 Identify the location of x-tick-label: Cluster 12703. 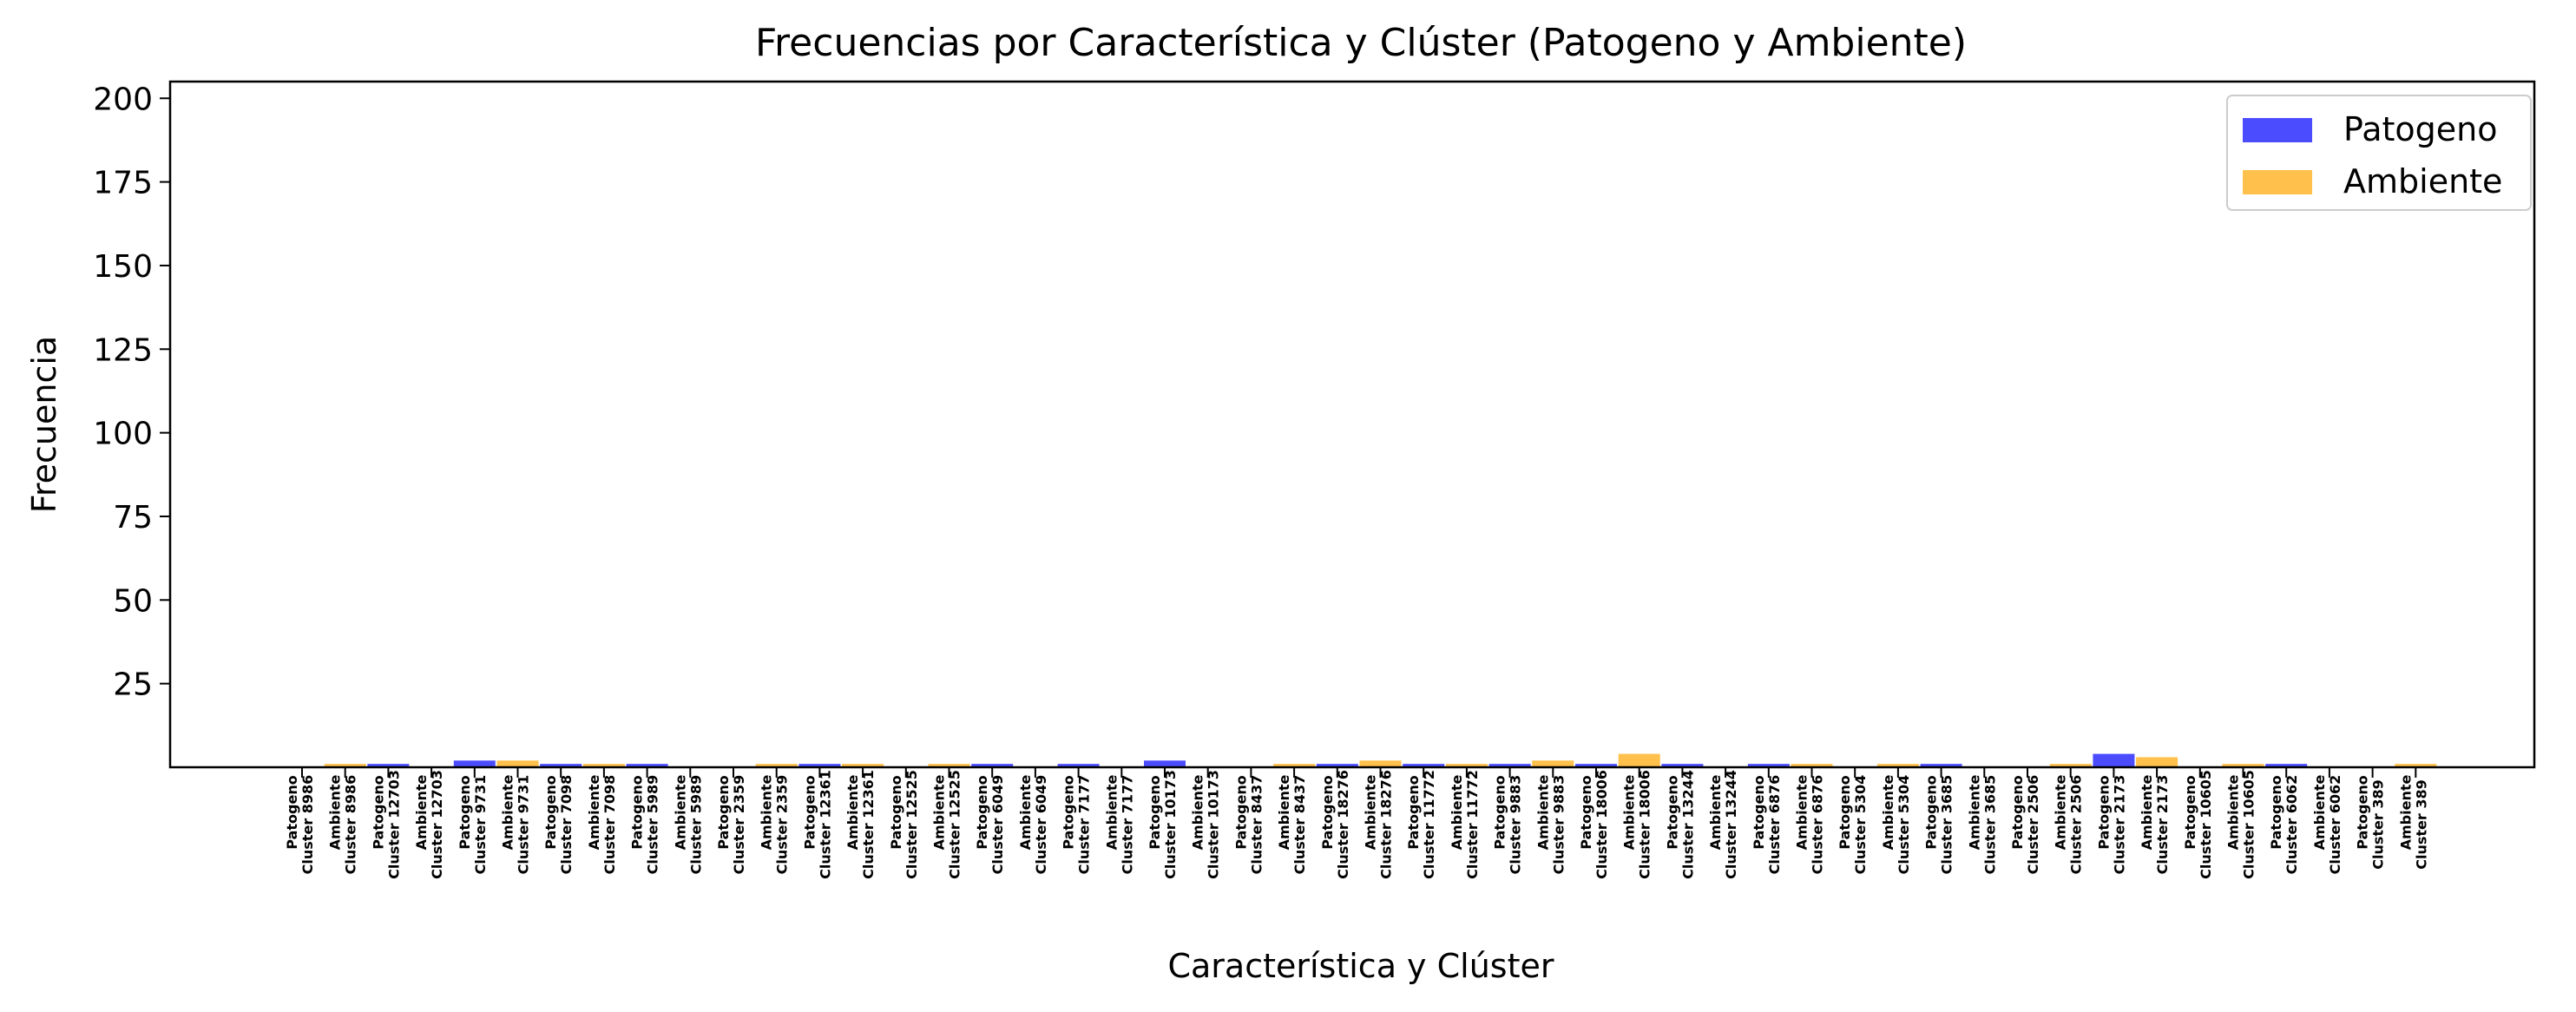
(393, 825).